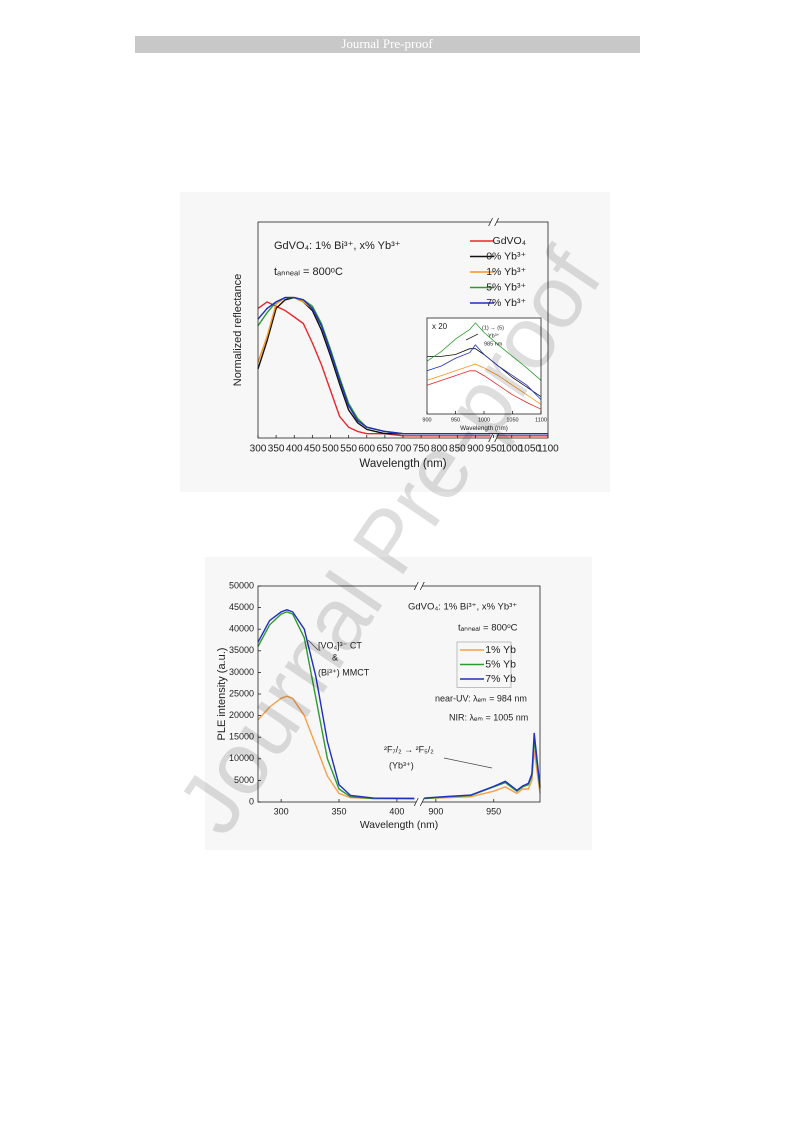 The height and width of the screenshot is (1121, 793). What do you see at coordinates (241, 629) in the screenshot?
I see `y-tick-label: 40000` at bounding box center [241, 629].